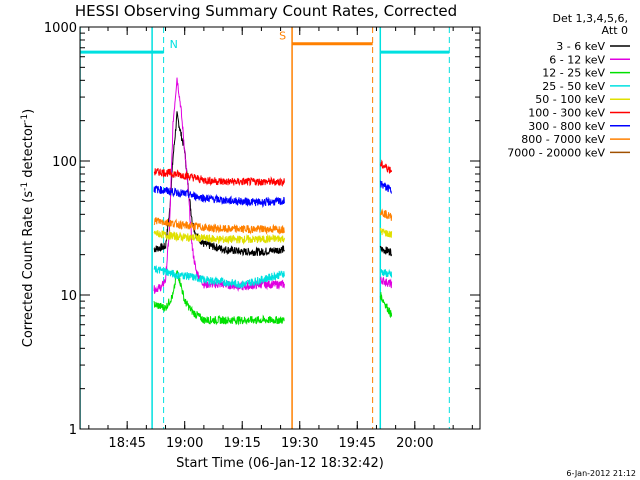 This screenshot has width=640, height=480. What do you see at coordinates (566, 113) in the screenshot?
I see `legend-entry-label: 100 - 300 keV` at bounding box center [566, 113].